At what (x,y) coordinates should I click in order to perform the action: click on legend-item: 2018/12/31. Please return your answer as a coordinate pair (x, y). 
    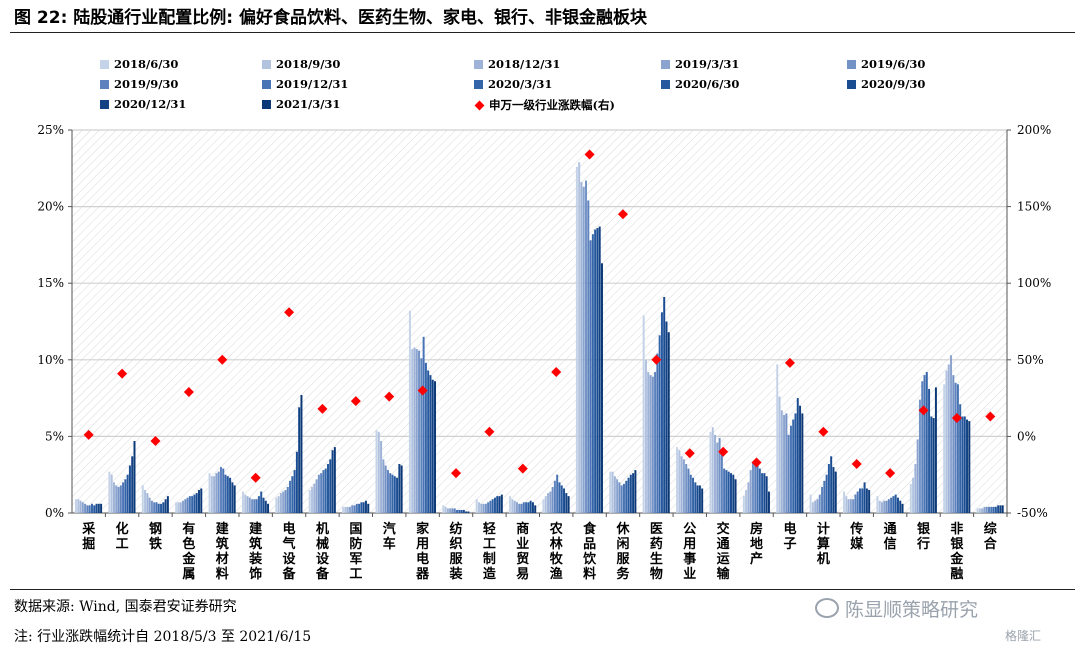
    Looking at the image, I should click on (517, 64).